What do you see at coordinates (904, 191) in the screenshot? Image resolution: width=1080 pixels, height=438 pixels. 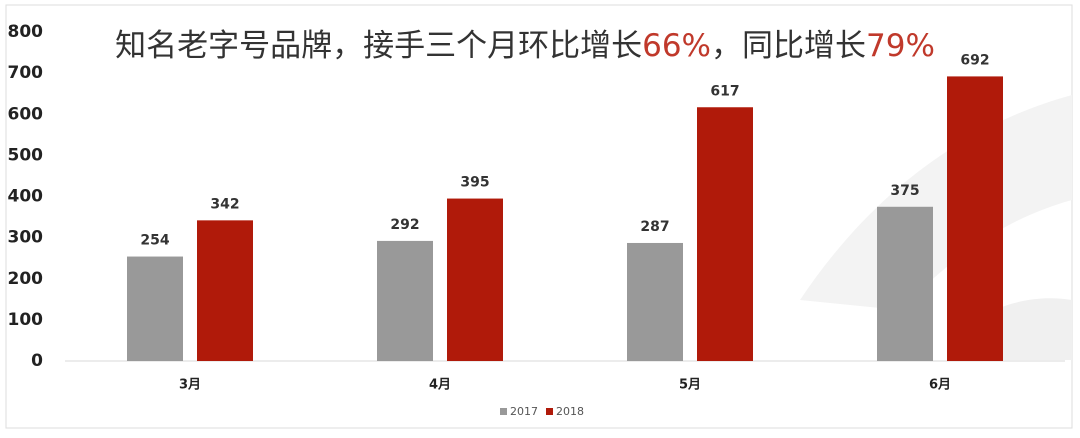 I see `value-label: 375` at bounding box center [904, 191].